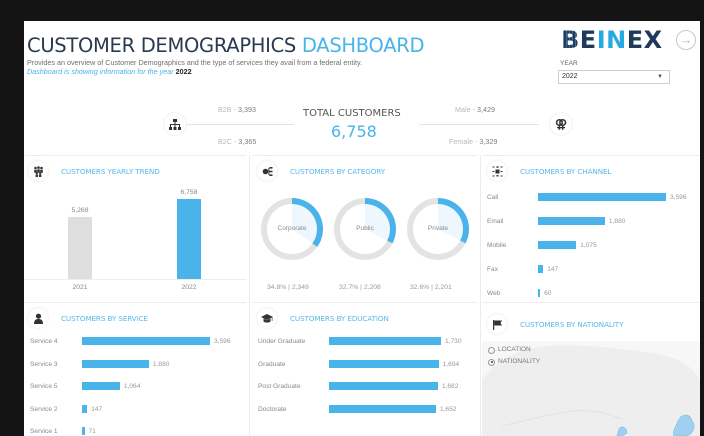  I want to click on group-icon, so click(38, 171).